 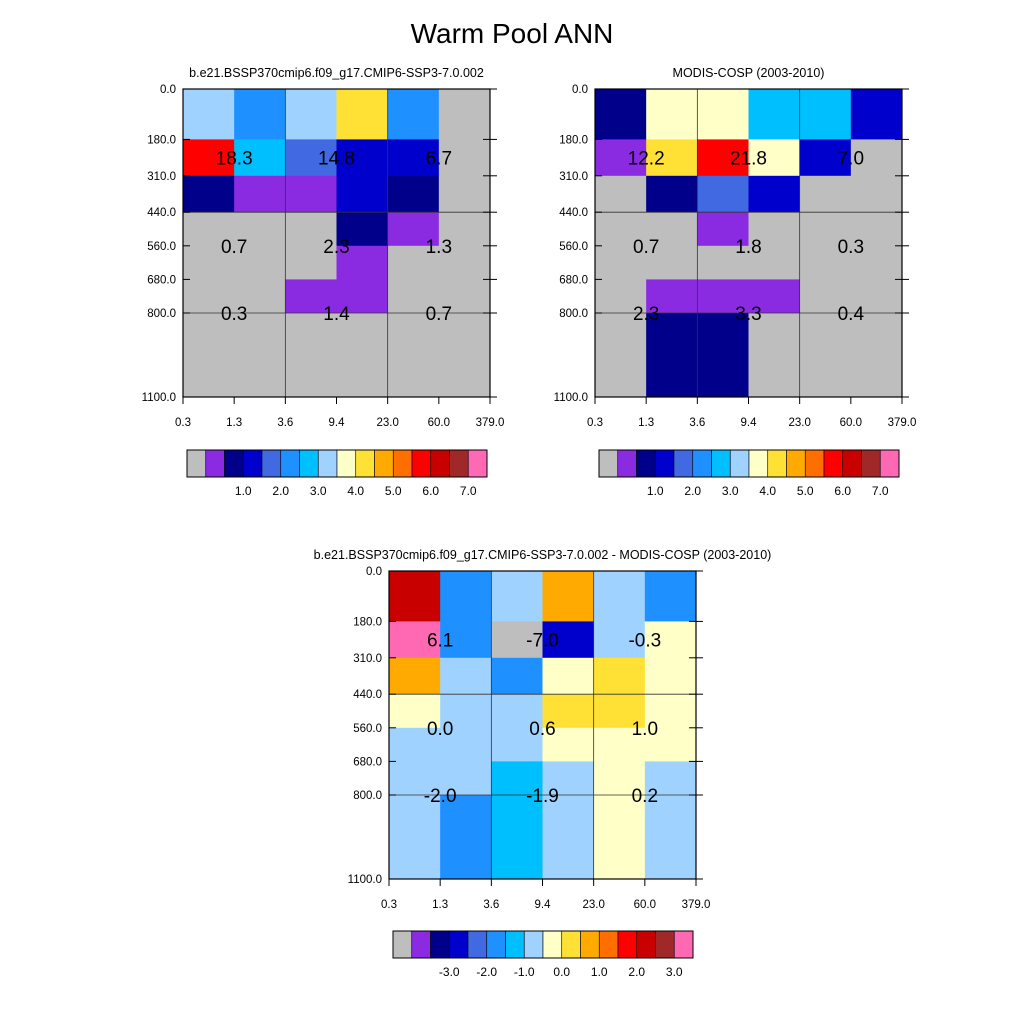 What do you see at coordinates (851, 159) in the screenshot?
I see `cell-value-label: 7.0` at bounding box center [851, 159].